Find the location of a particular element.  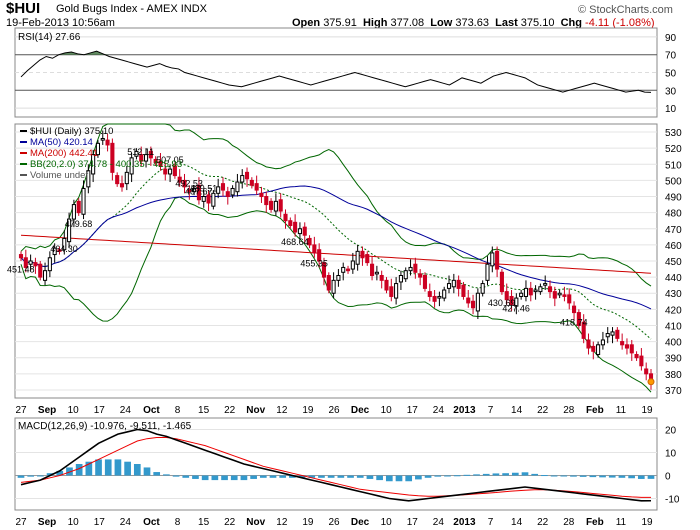

macd-x-label: 14 is located at coordinates (517, 522).